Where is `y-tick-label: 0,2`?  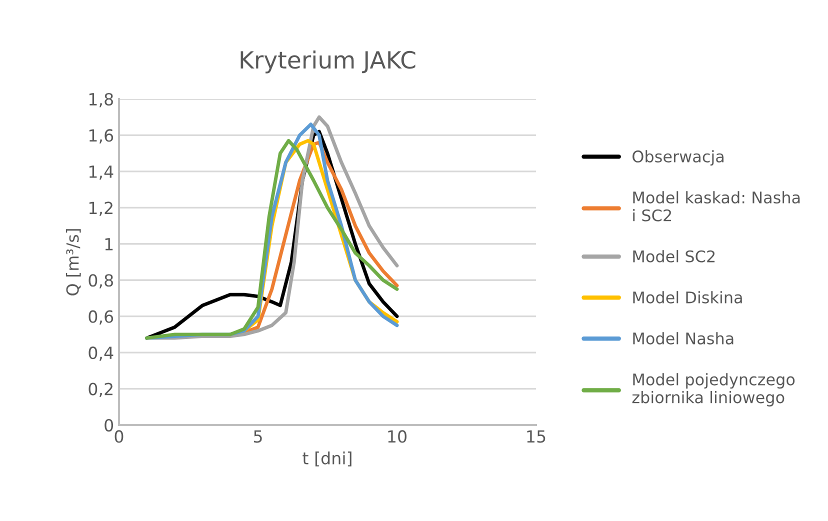 y-tick-label: 0,2 is located at coordinates (100, 390).